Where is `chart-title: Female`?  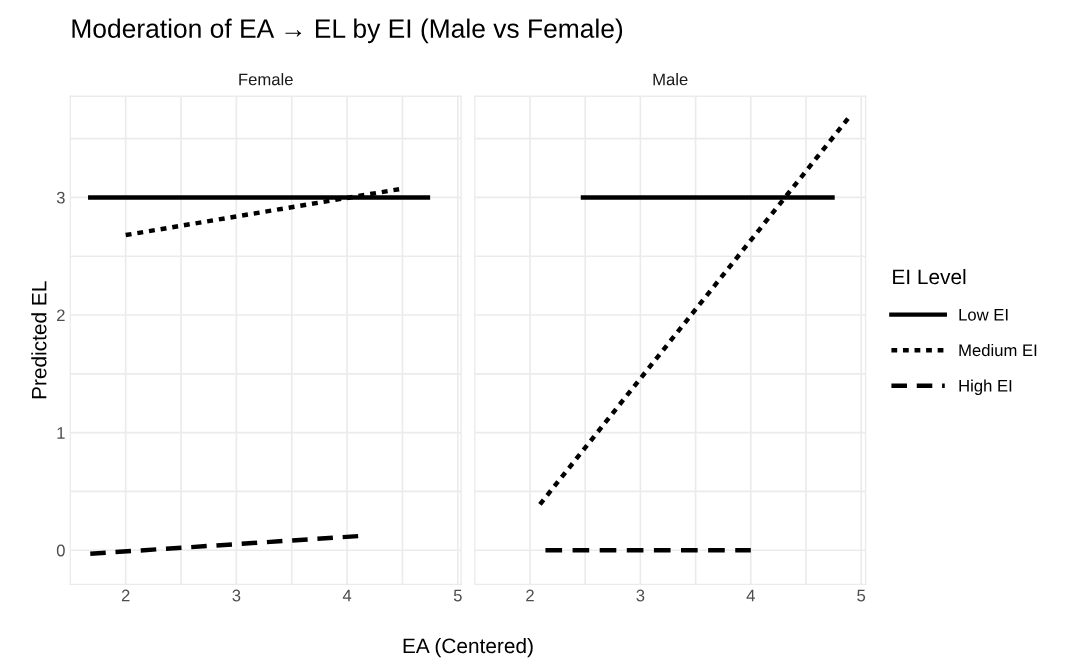
chart-title: Female is located at coordinates (266, 79).